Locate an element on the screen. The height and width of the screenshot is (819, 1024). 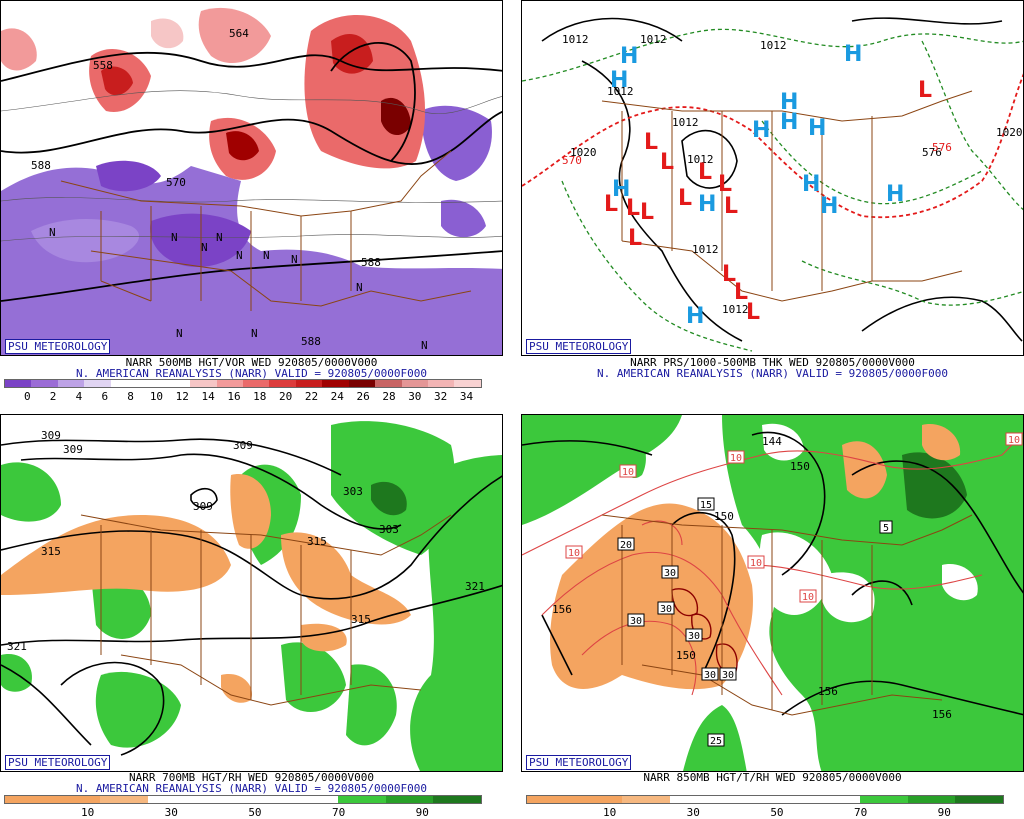
temperature-label: 25 is located at coordinates (716, 740).